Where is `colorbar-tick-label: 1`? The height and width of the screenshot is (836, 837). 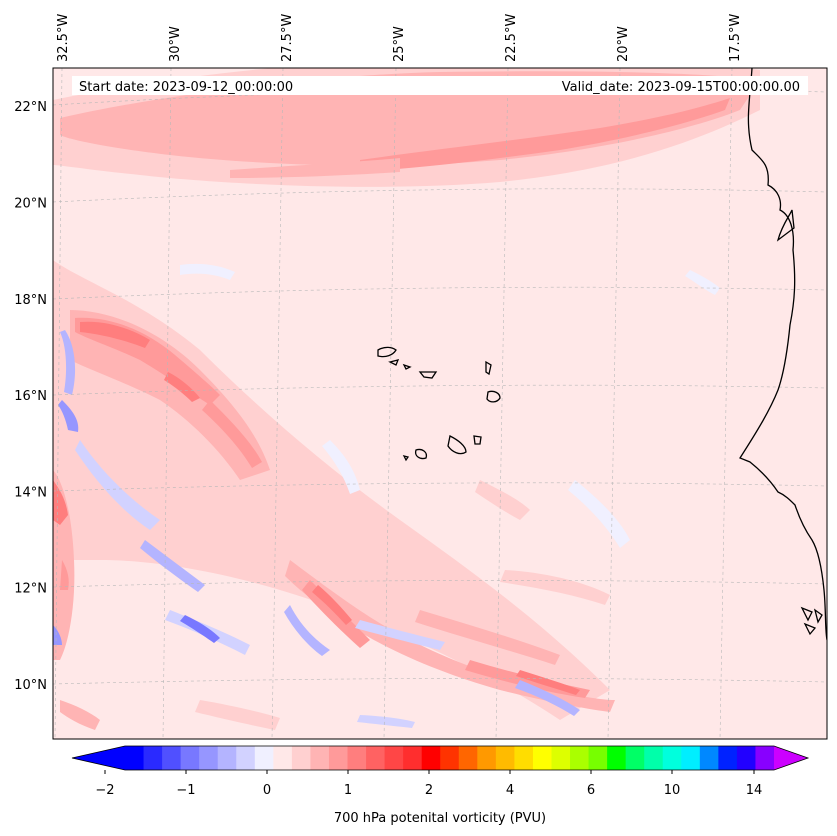 colorbar-tick-label: 1 is located at coordinates (348, 790).